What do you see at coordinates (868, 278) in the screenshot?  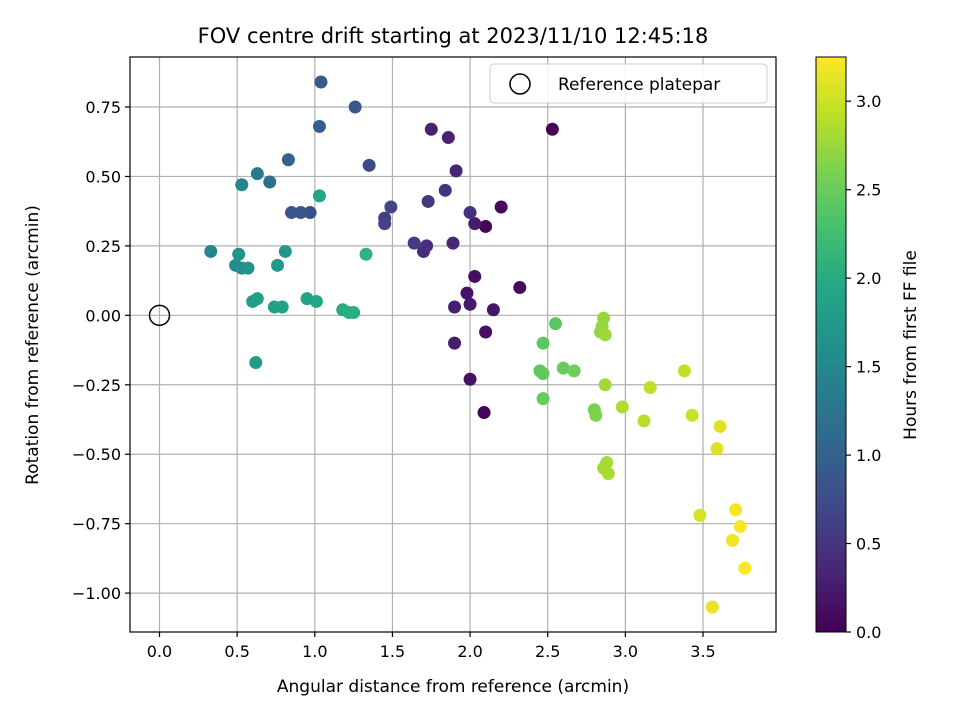 I see `colorbar-tick-label: 2.0` at bounding box center [868, 278].